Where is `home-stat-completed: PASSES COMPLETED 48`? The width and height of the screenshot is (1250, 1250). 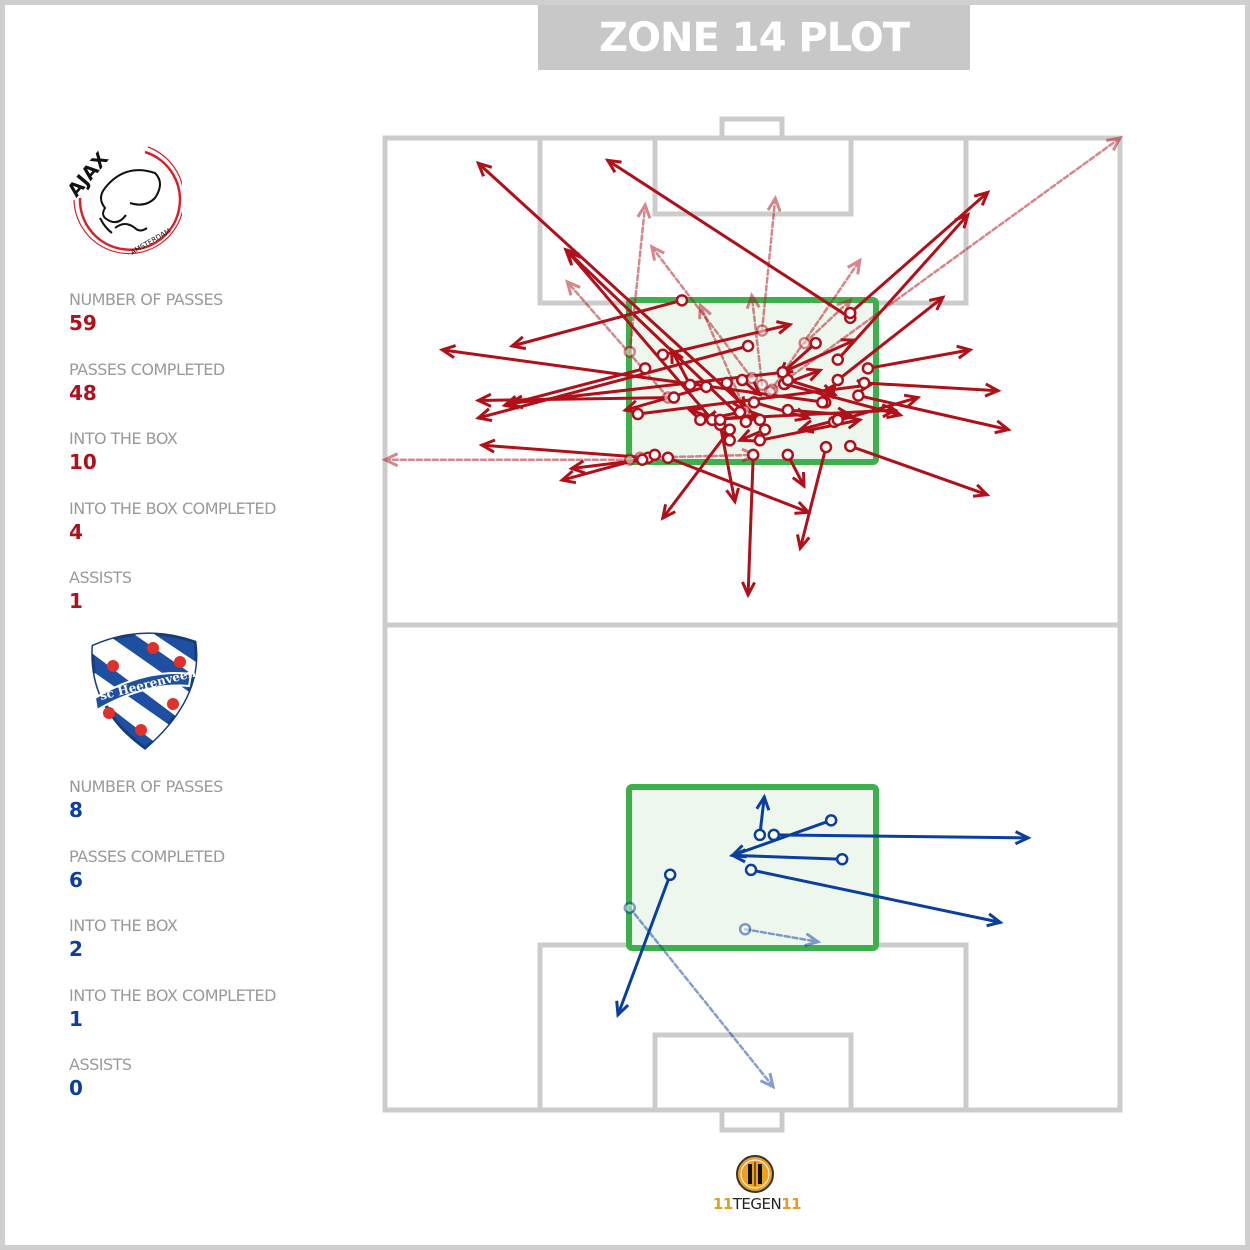 home-stat-completed: PASSES COMPLETED 48 is located at coordinates (147, 382).